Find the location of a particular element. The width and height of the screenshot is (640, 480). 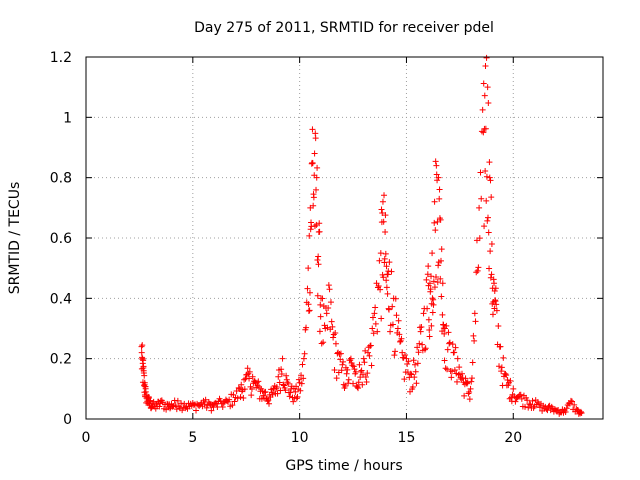

y-tick-label: 0.4 is located at coordinates (61, 299).